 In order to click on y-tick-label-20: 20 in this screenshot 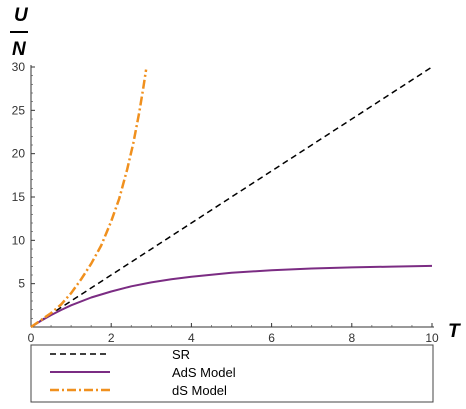, I will do `click(19, 154)`.